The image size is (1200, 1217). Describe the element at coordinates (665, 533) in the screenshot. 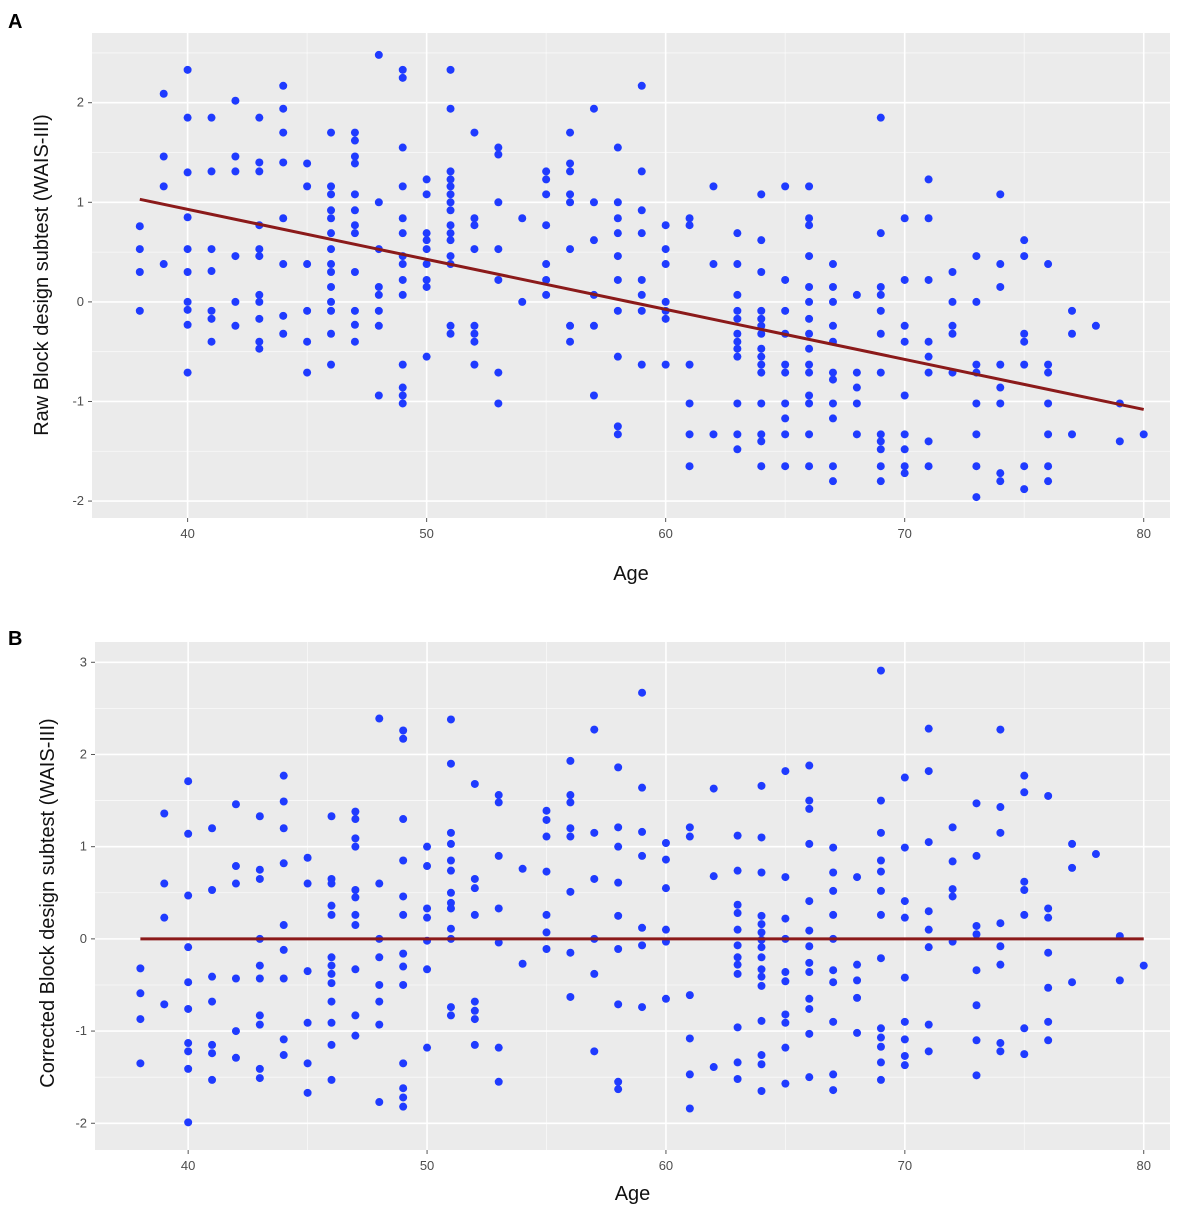

I see `x-tick-label: 60` at that location.